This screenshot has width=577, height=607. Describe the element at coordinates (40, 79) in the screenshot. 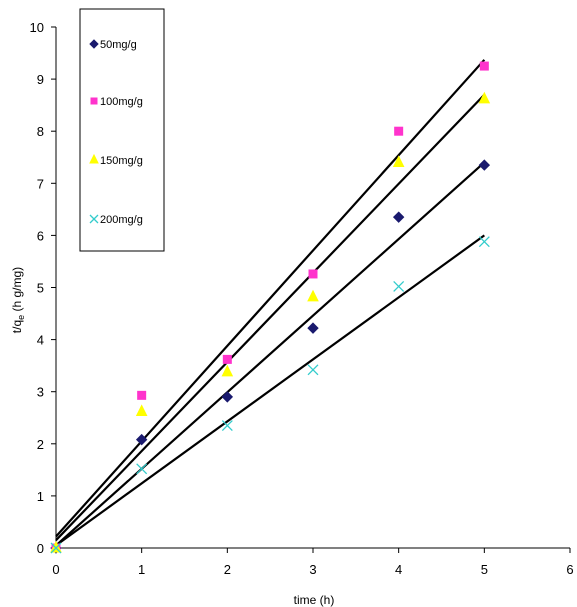

I see `y-tick-label: 9` at that location.